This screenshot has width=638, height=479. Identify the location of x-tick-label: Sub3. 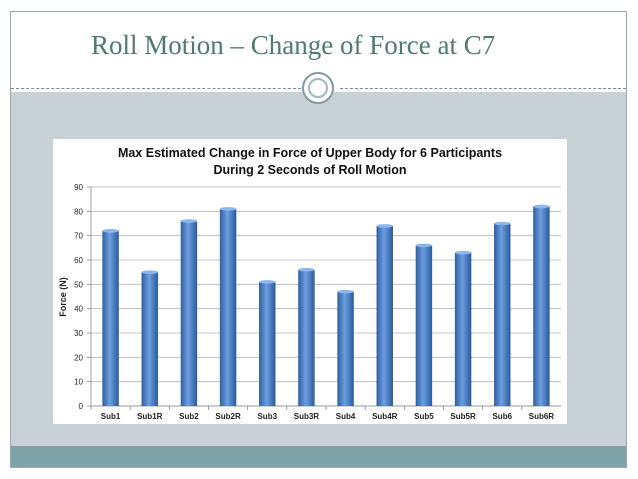
(267, 416).